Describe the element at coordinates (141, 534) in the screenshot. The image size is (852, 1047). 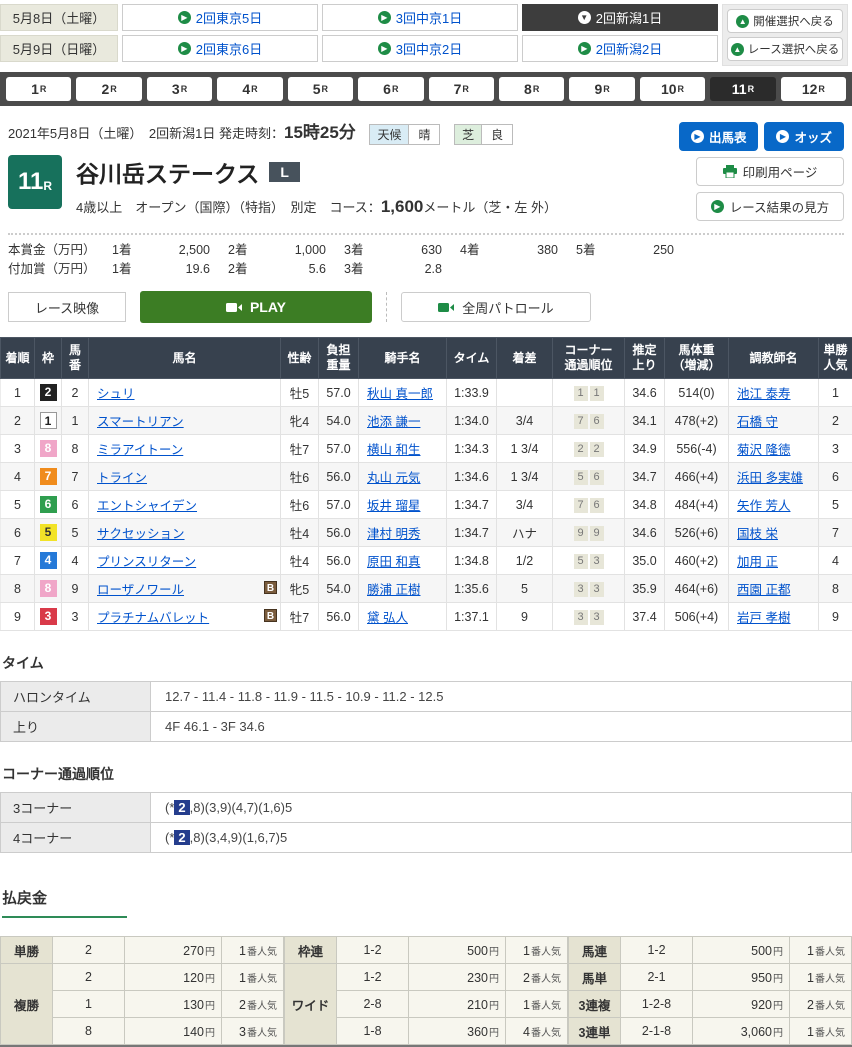
I see `horse-name-link: サクセッション` at that location.